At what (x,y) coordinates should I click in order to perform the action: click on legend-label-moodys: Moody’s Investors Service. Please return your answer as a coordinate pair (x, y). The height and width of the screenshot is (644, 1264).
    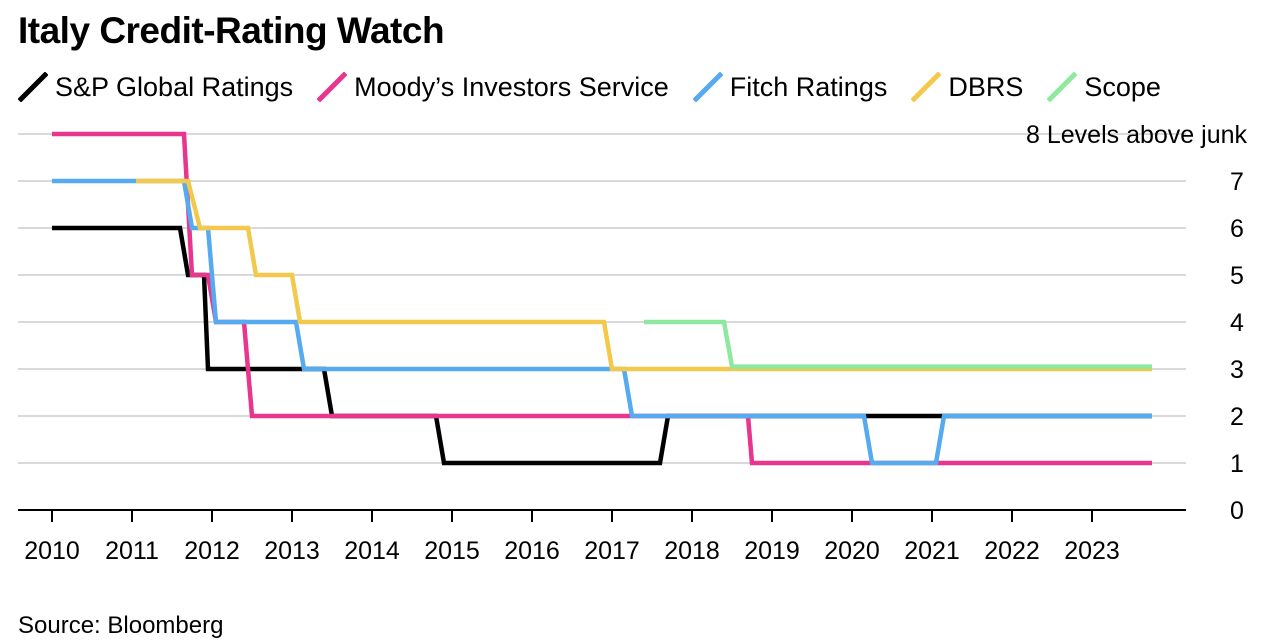
    Looking at the image, I should click on (511, 86).